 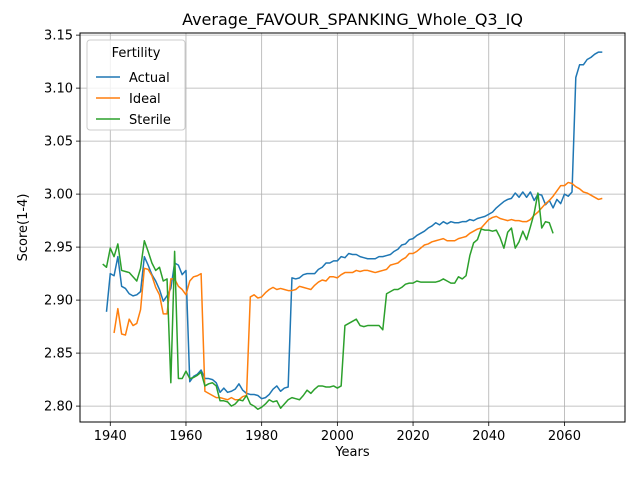 I want to click on x-tick-label: 2000, so click(x=337, y=436).